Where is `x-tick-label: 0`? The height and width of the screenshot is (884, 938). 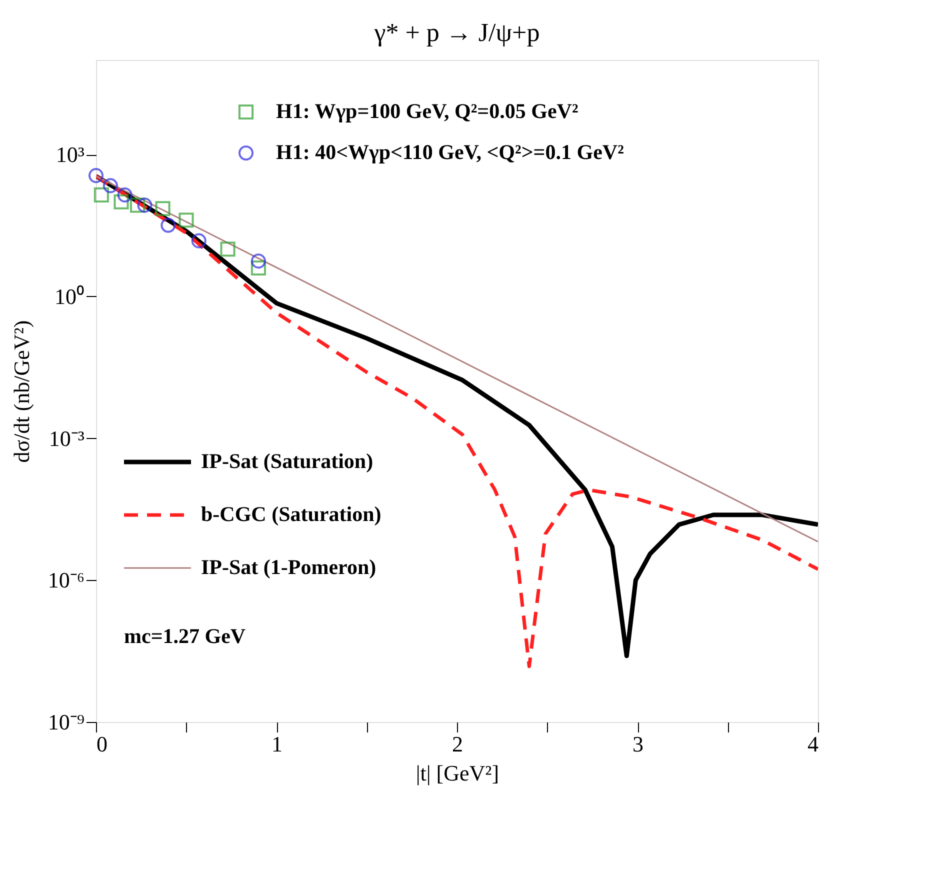 x-tick-label: 0 is located at coordinates (102, 744).